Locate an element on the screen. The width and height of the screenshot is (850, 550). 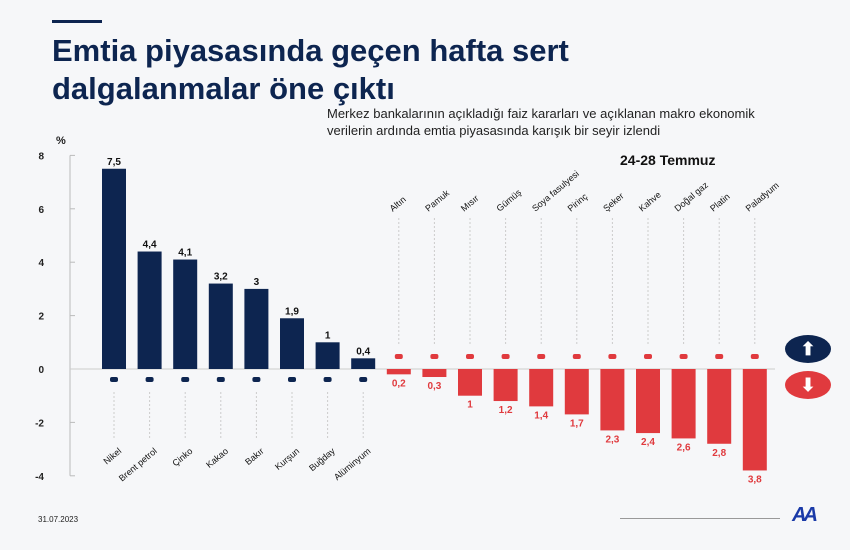
bar-Alüminyum is located at coordinates (363, 363).